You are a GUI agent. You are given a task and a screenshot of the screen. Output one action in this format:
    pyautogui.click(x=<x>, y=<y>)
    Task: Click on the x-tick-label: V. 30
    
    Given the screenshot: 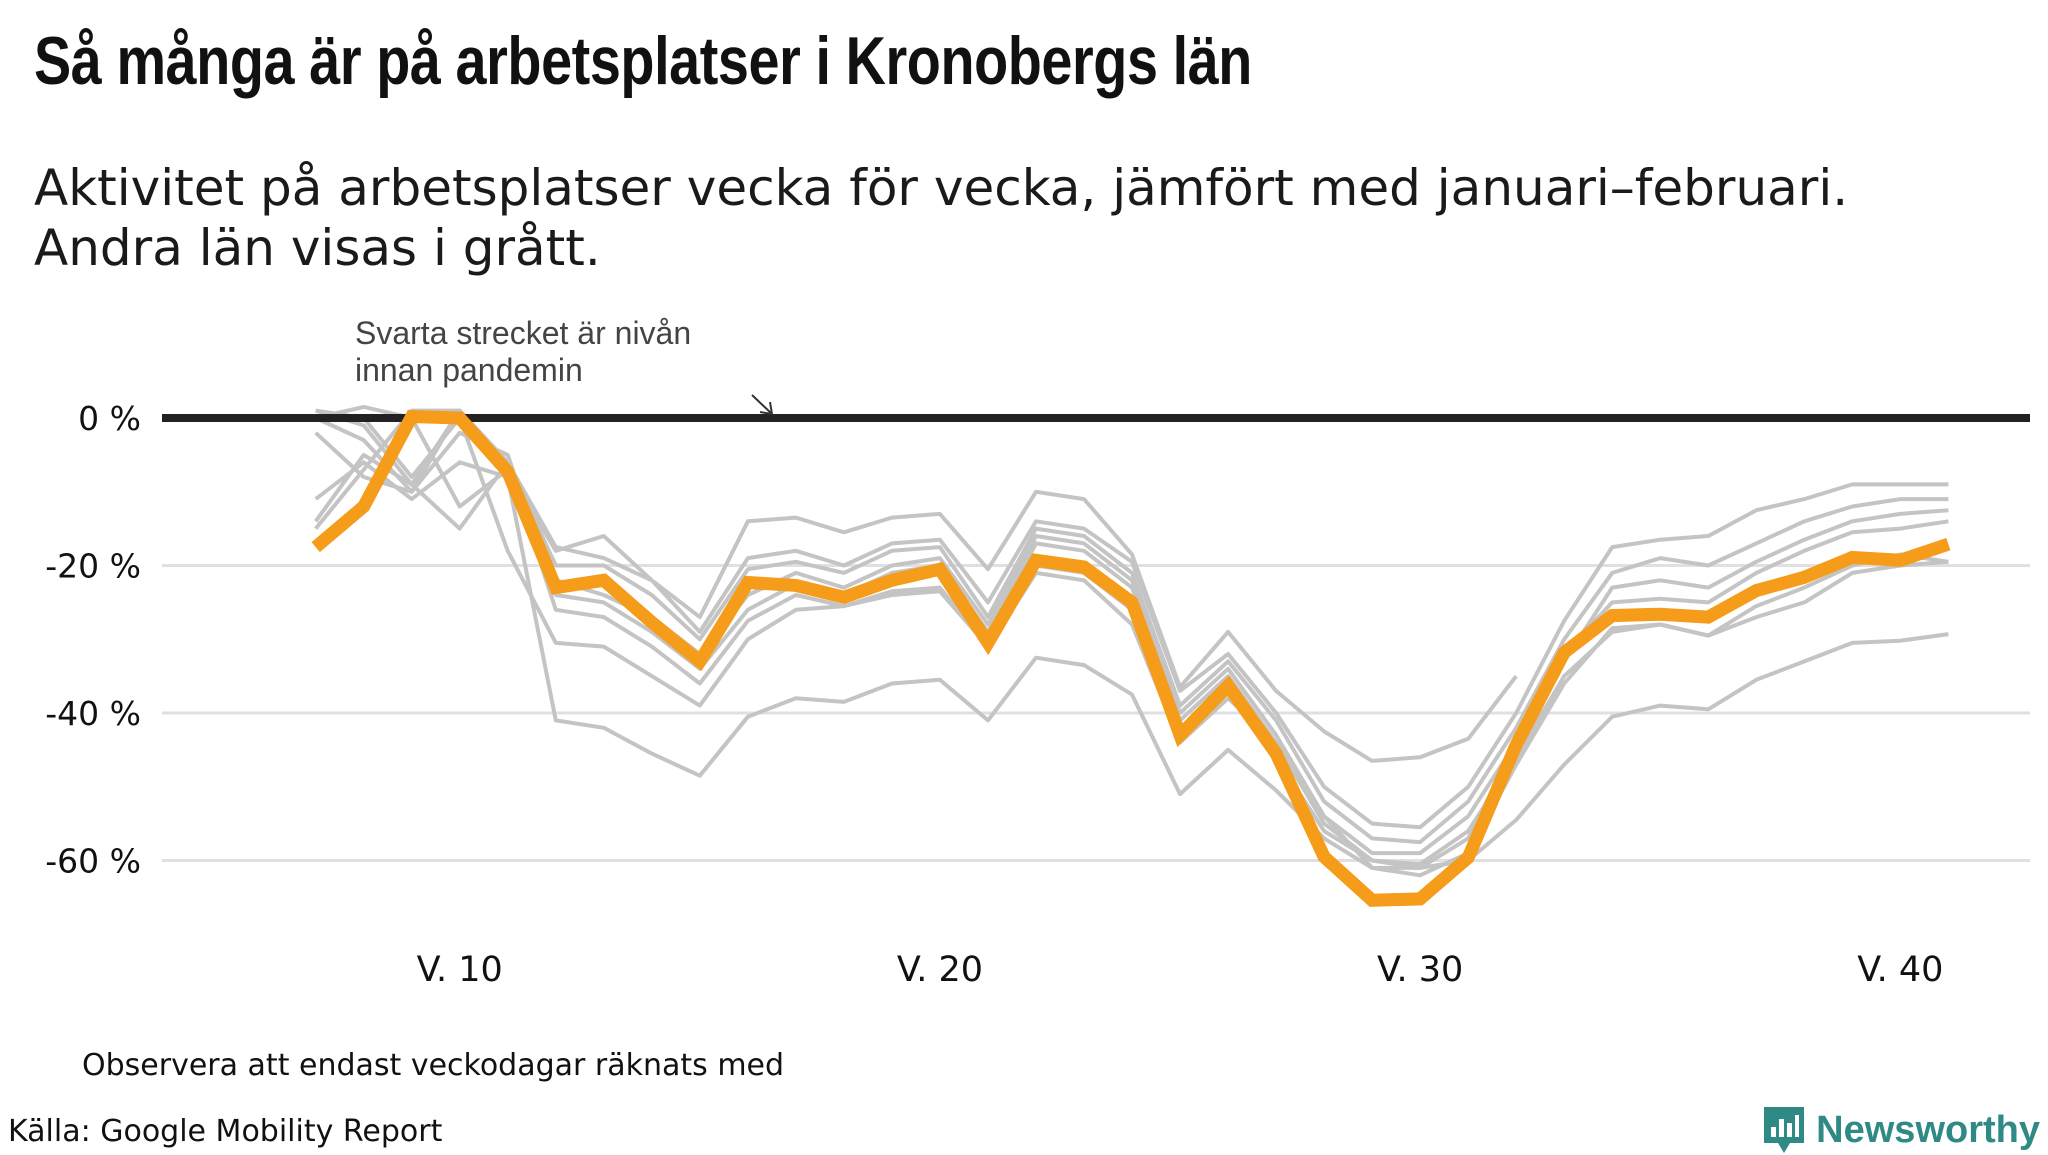 What is the action you would take?
    pyautogui.click(x=1420, y=970)
    